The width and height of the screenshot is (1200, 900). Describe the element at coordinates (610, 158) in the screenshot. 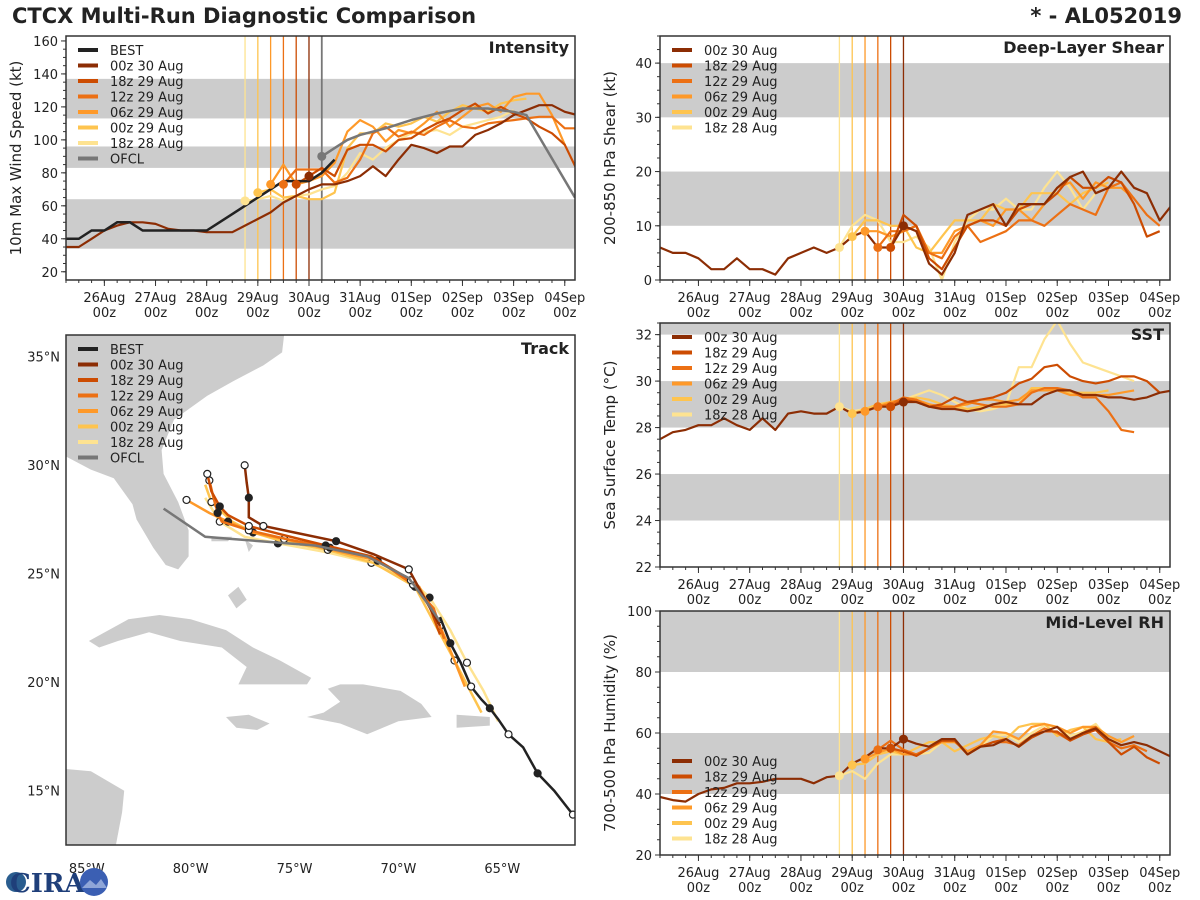

I see `y-axis-label: 200-850 hPa Shear (kt)` at that location.